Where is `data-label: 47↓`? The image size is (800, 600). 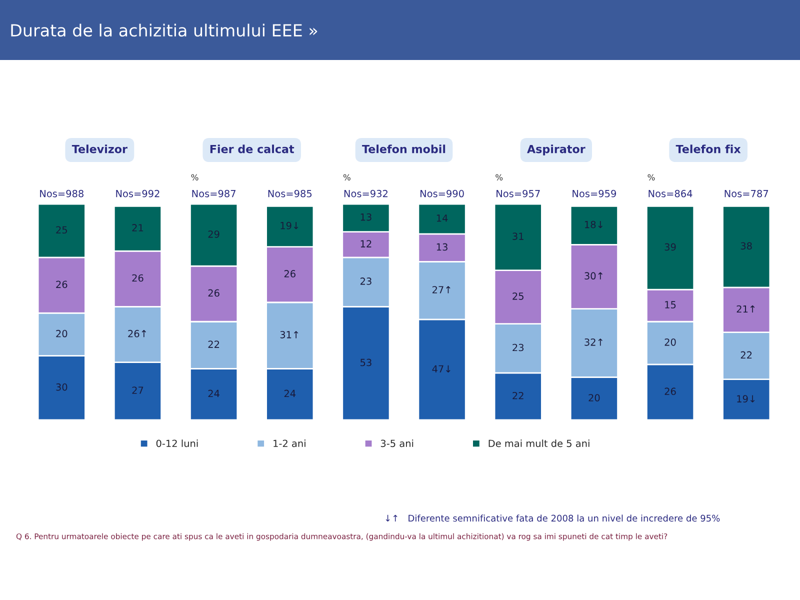
data-label: 47↓ is located at coordinates (441, 368).